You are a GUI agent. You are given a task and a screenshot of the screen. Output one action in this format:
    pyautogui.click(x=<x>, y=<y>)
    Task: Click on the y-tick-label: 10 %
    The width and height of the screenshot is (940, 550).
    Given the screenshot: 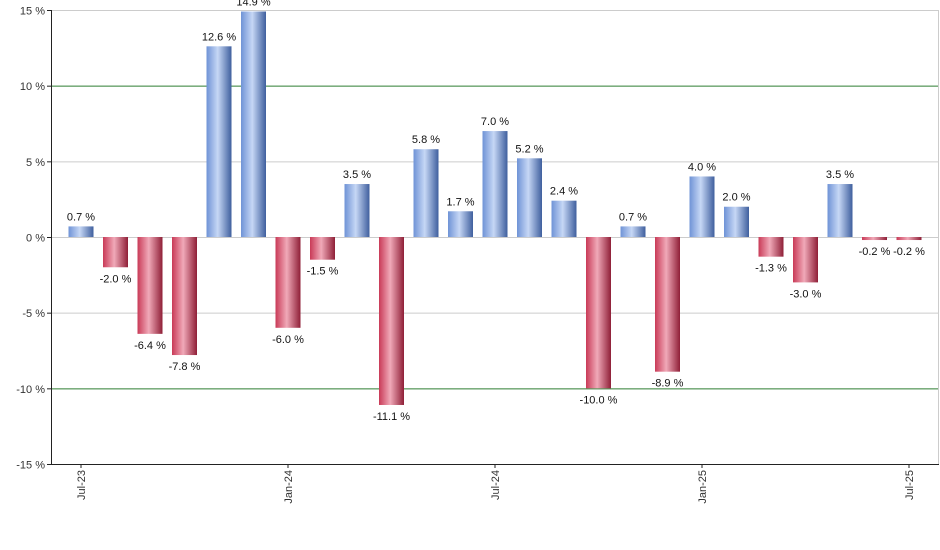 What is the action you would take?
    pyautogui.click(x=32, y=87)
    